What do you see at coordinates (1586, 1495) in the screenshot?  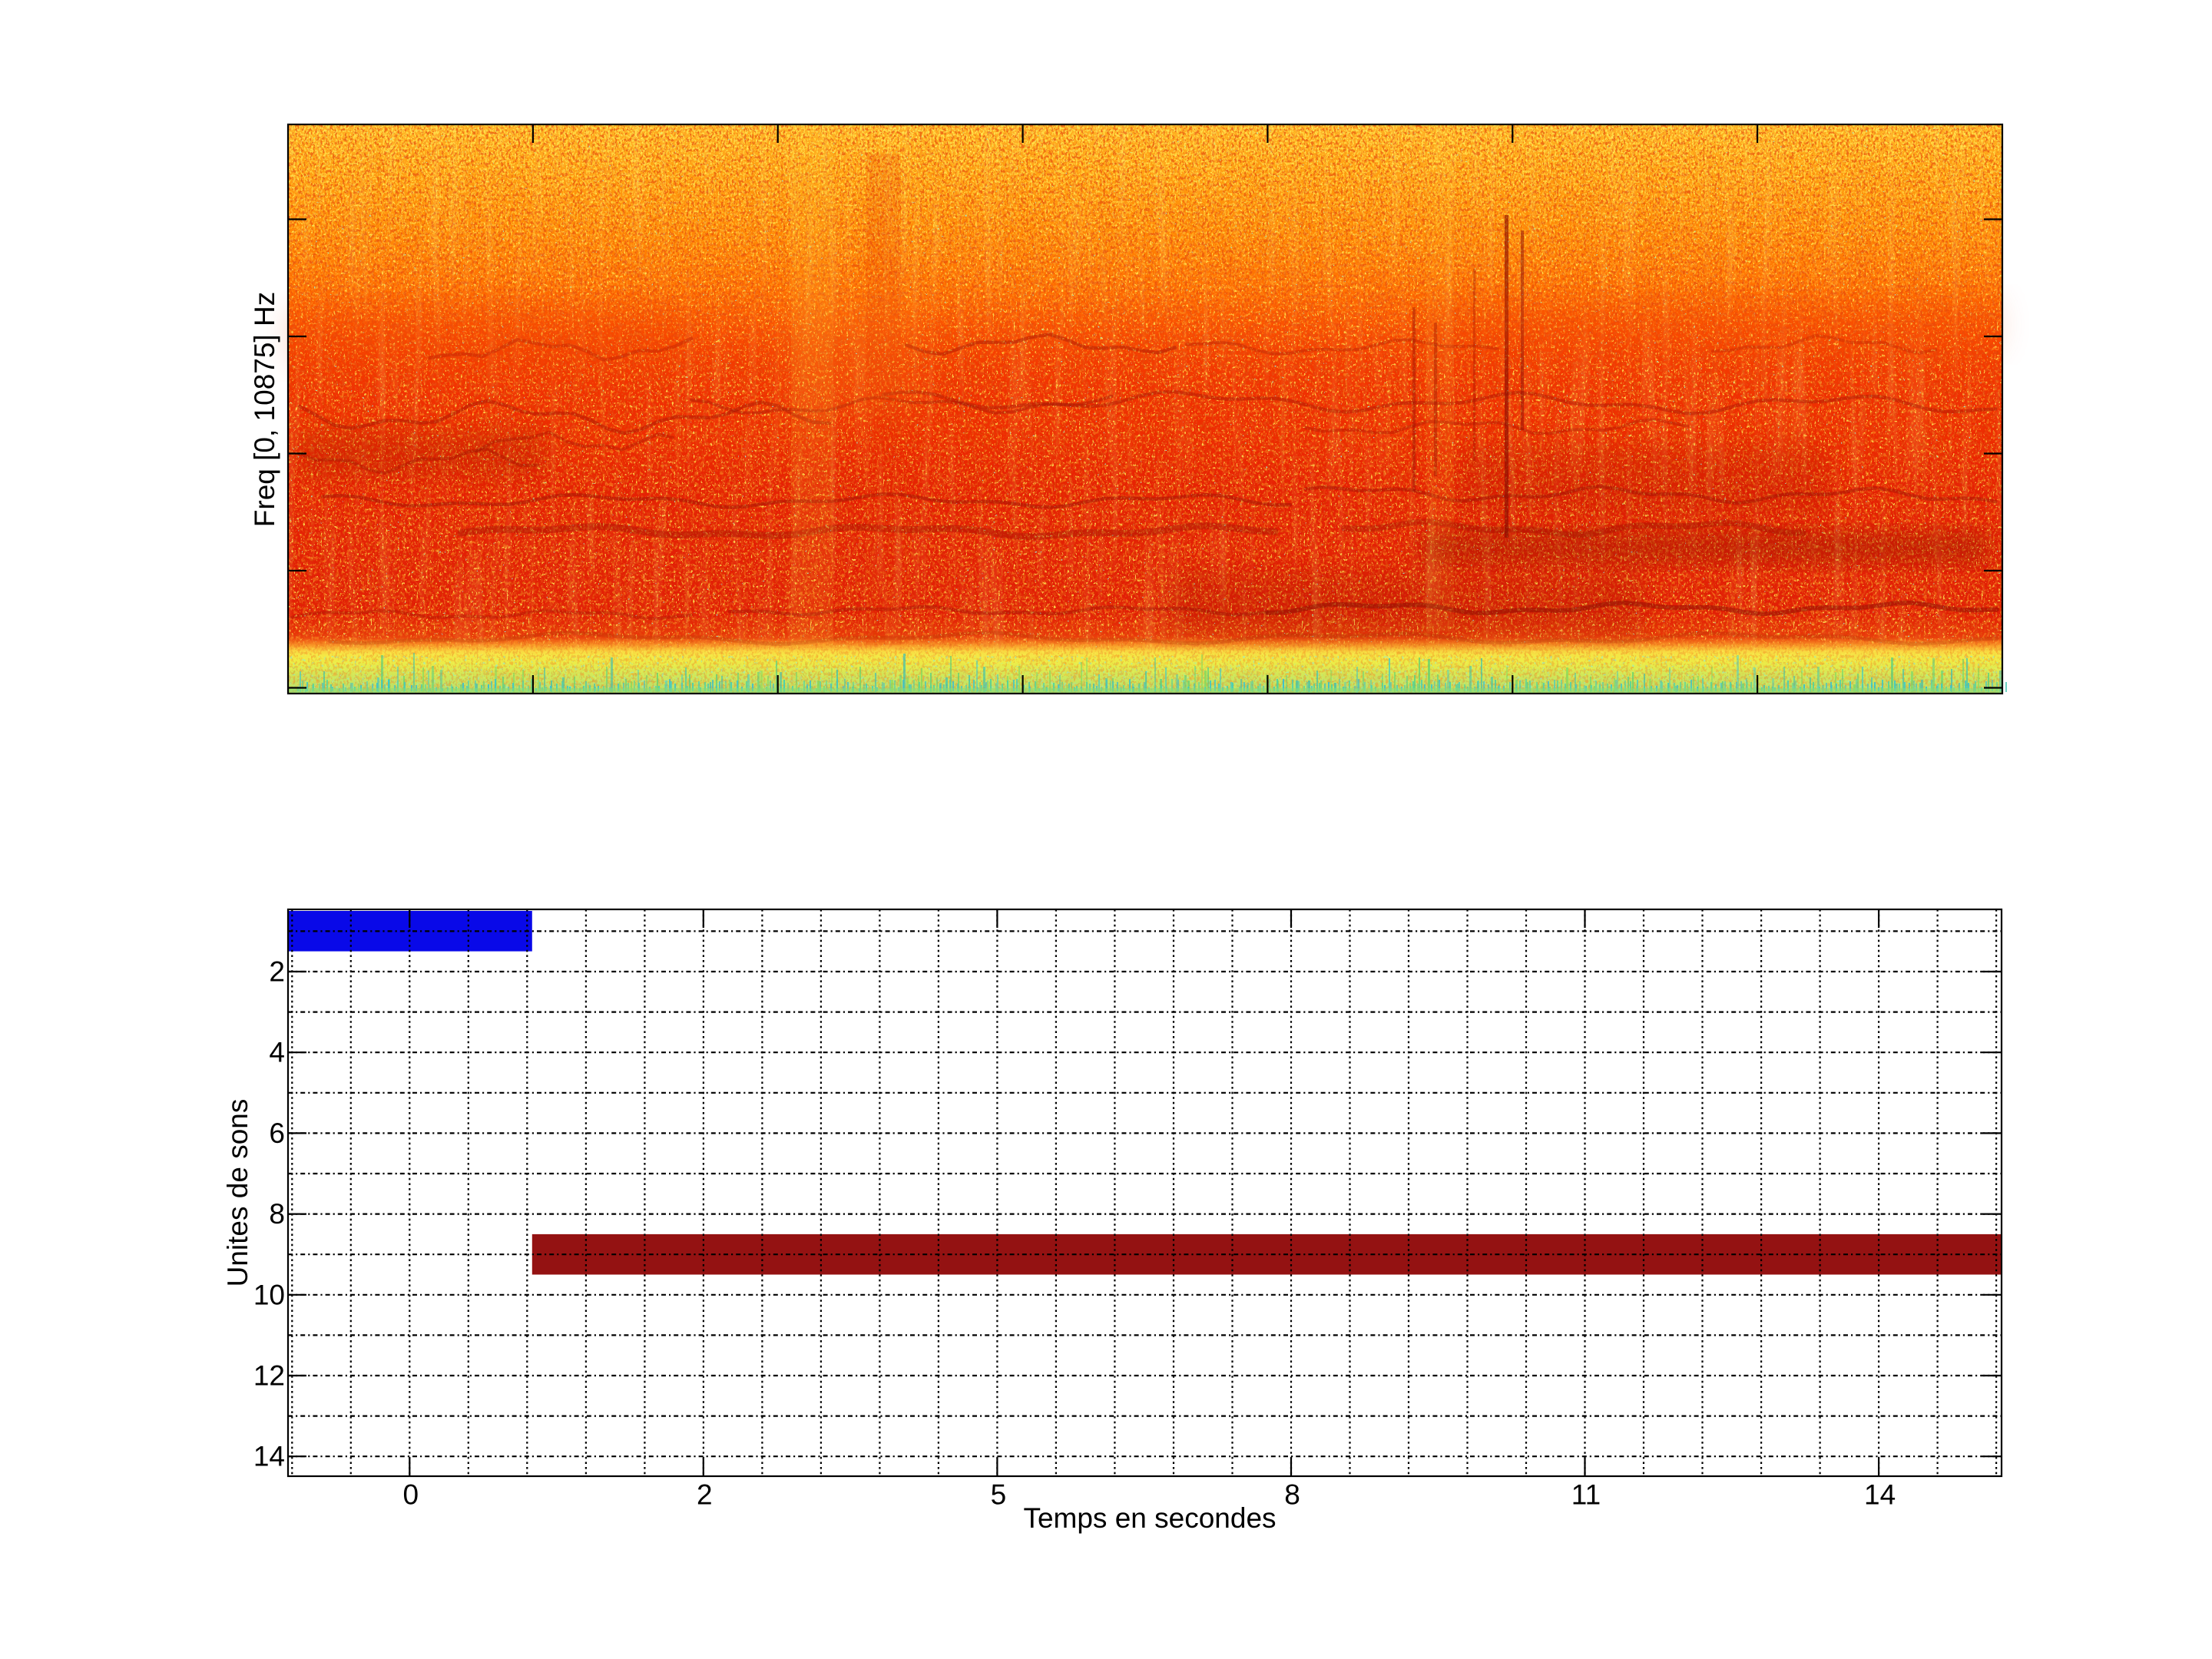 I see `svg-text: 11` at bounding box center [1586, 1495].